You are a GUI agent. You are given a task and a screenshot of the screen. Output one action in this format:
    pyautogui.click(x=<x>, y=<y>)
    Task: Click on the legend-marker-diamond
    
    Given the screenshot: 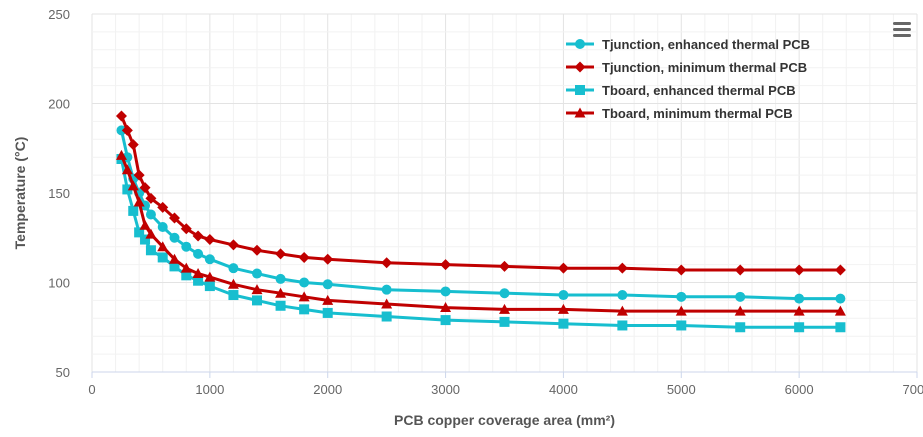 What is the action you would take?
    pyautogui.click(x=580, y=67)
    